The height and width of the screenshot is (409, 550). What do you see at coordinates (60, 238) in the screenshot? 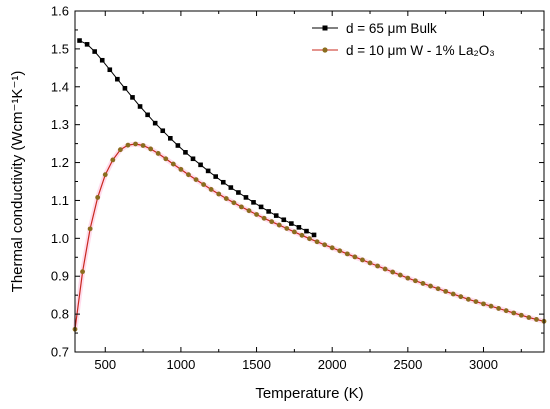
I see `y-tick-label: 1.0` at bounding box center [60, 238].